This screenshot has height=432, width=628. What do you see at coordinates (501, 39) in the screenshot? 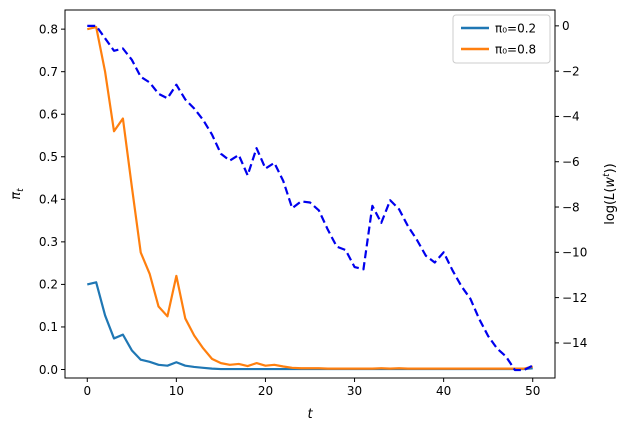
I see `legend: π₀=0.2 π₀=0.8` at bounding box center [501, 39].